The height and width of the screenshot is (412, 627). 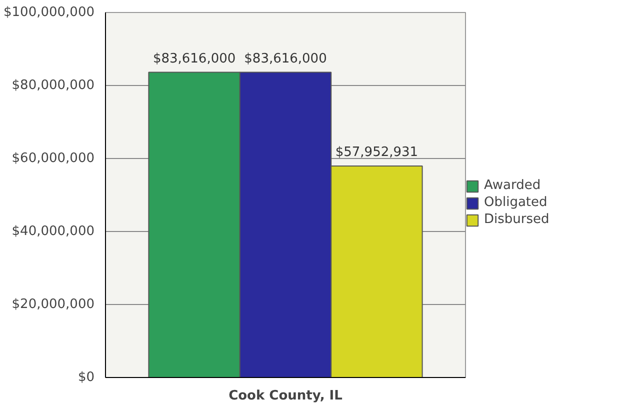 What do you see at coordinates (53, 231) in the screenshot?
I see `y-tick-label: $40,000,000` at bounding box center [53, 231].